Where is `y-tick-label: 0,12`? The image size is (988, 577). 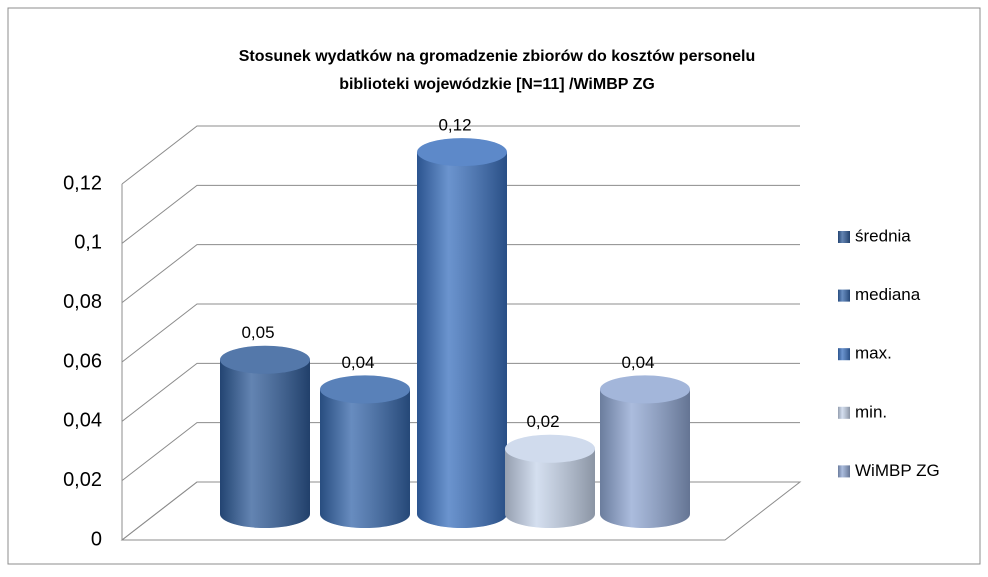
y-tick-label: 0,12 is located at coordinates (82, 183).